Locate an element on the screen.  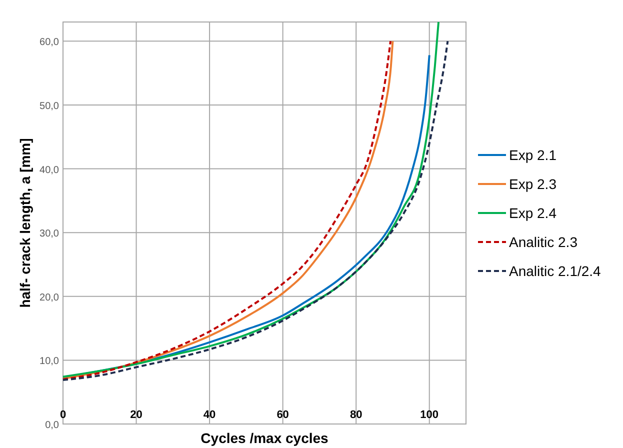
x-tick-label: 100 is located at coordinates (429, 415).